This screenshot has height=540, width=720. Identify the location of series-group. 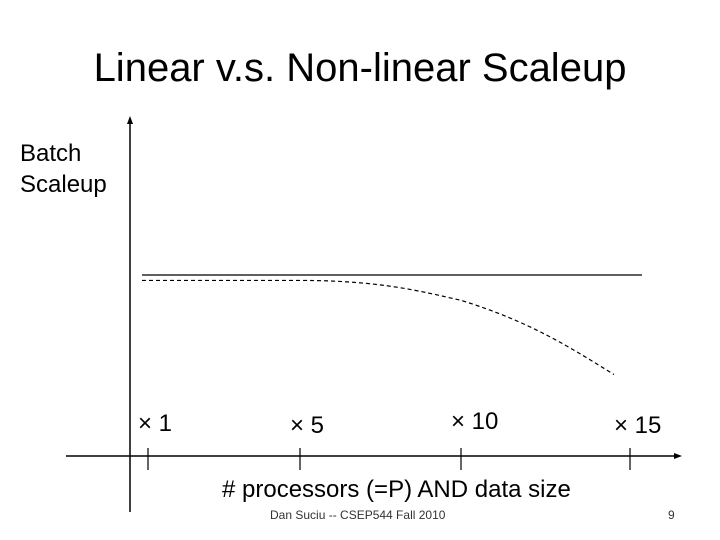
(392, 325).